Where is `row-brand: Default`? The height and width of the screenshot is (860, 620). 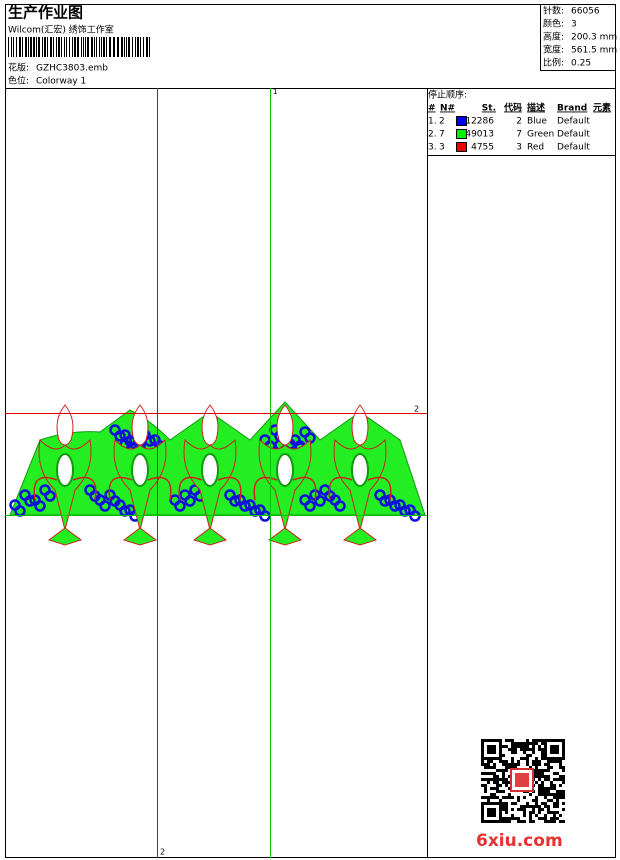 row-brand: Default is located at coordinates (573, 135).